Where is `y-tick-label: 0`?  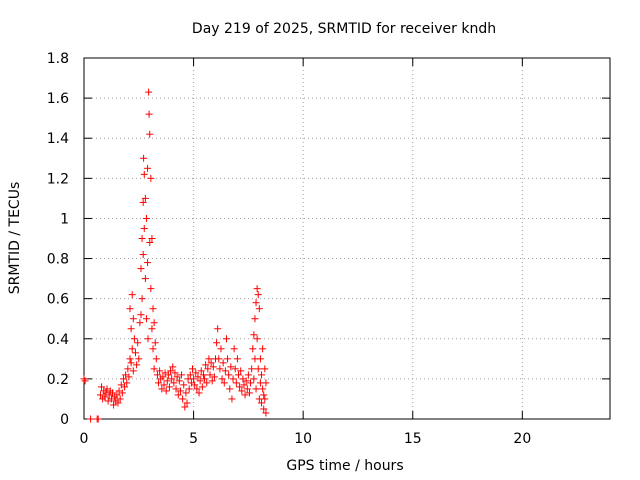 y-tick-label: 0 is located at coordinates (64, 420).